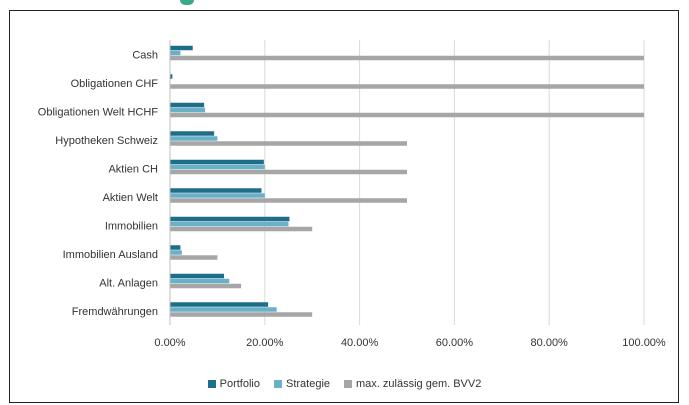 Image resolution: width=689 pixels, height=405 pixels. What do you see at coordinates (176, 252) in the screenshot?
I see `bar-strategie-immobilien-ausland` at bounding box center [176, 252].